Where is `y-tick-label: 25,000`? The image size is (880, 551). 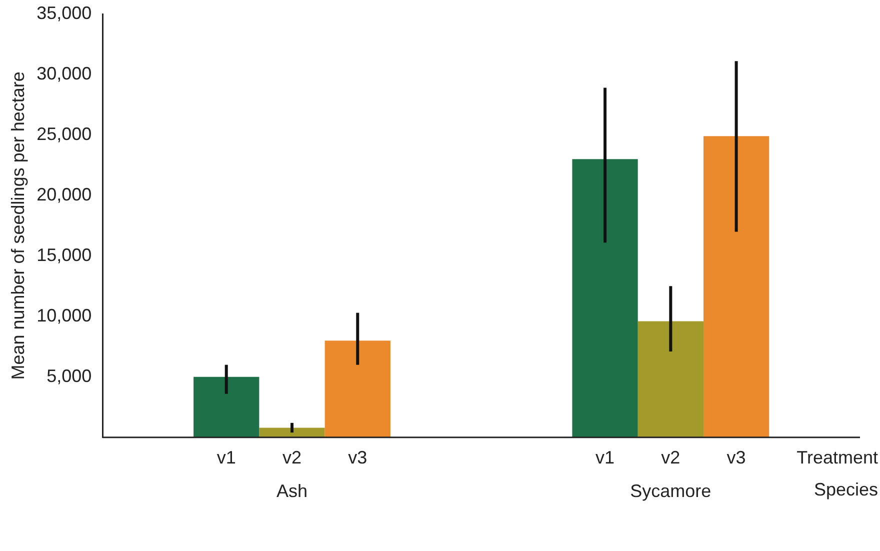 y-tick-label: 25,000 is located at coordinates (64, 134).